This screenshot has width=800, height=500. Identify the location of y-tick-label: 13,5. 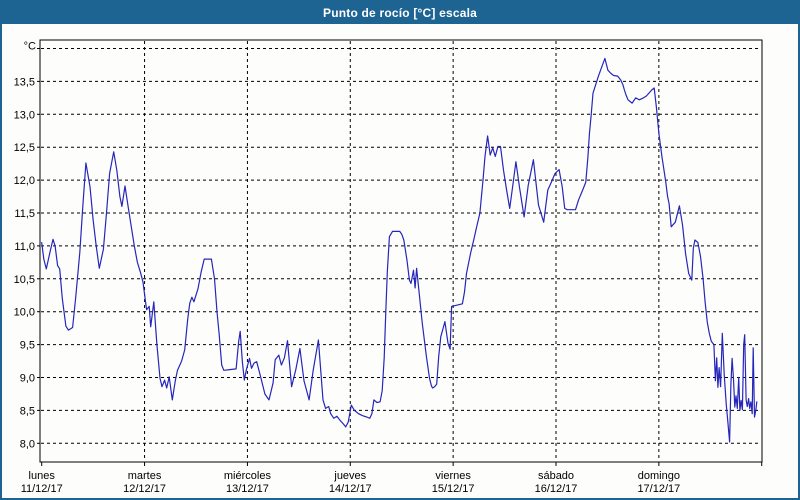
(24, 82).